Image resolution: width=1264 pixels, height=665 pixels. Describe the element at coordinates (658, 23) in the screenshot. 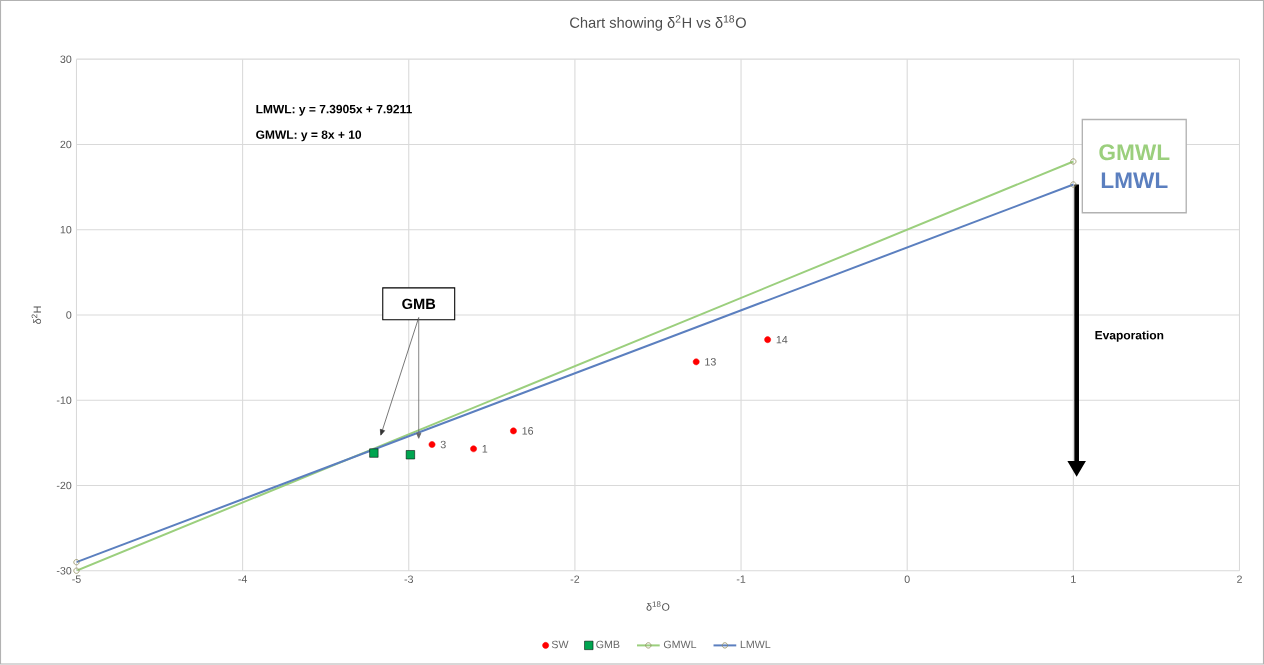

I see `chart-title: Chart showing δ$^{2}$H vs δ$^{18}$O` at that location.